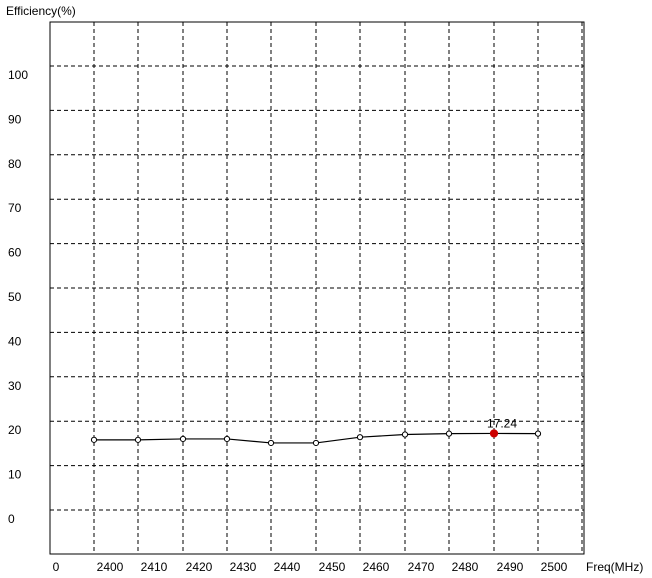 This screenshot has width=652, height=578. I want to click on x-tick-label: 2420, so click(199, 567).